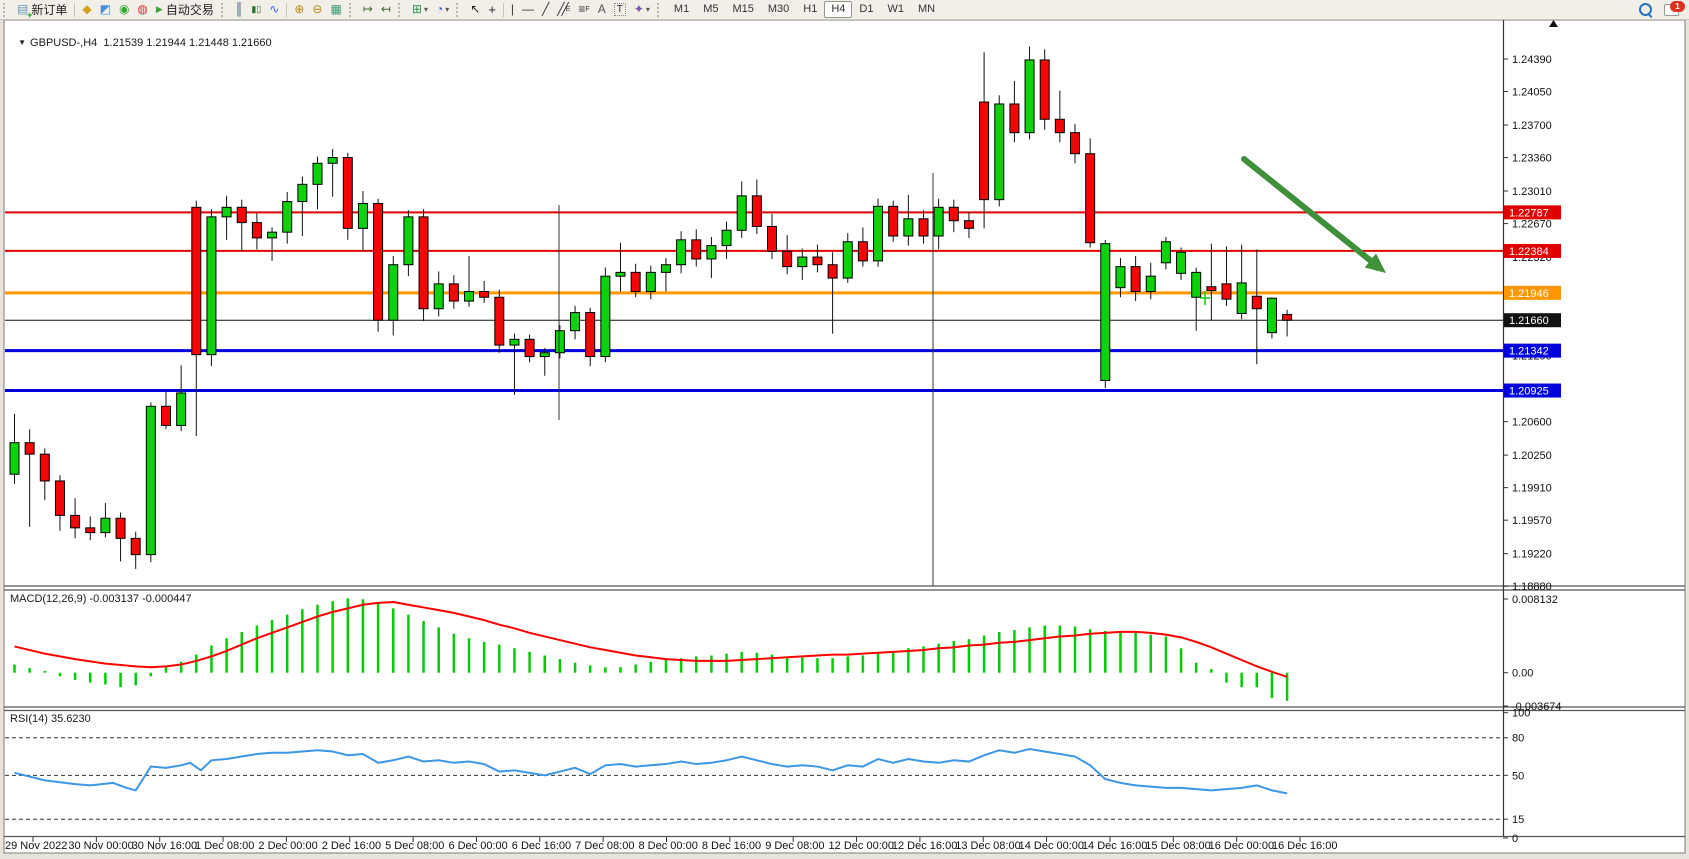  I want to click on fibonacci-button: ≡ F, so click(584, 9).